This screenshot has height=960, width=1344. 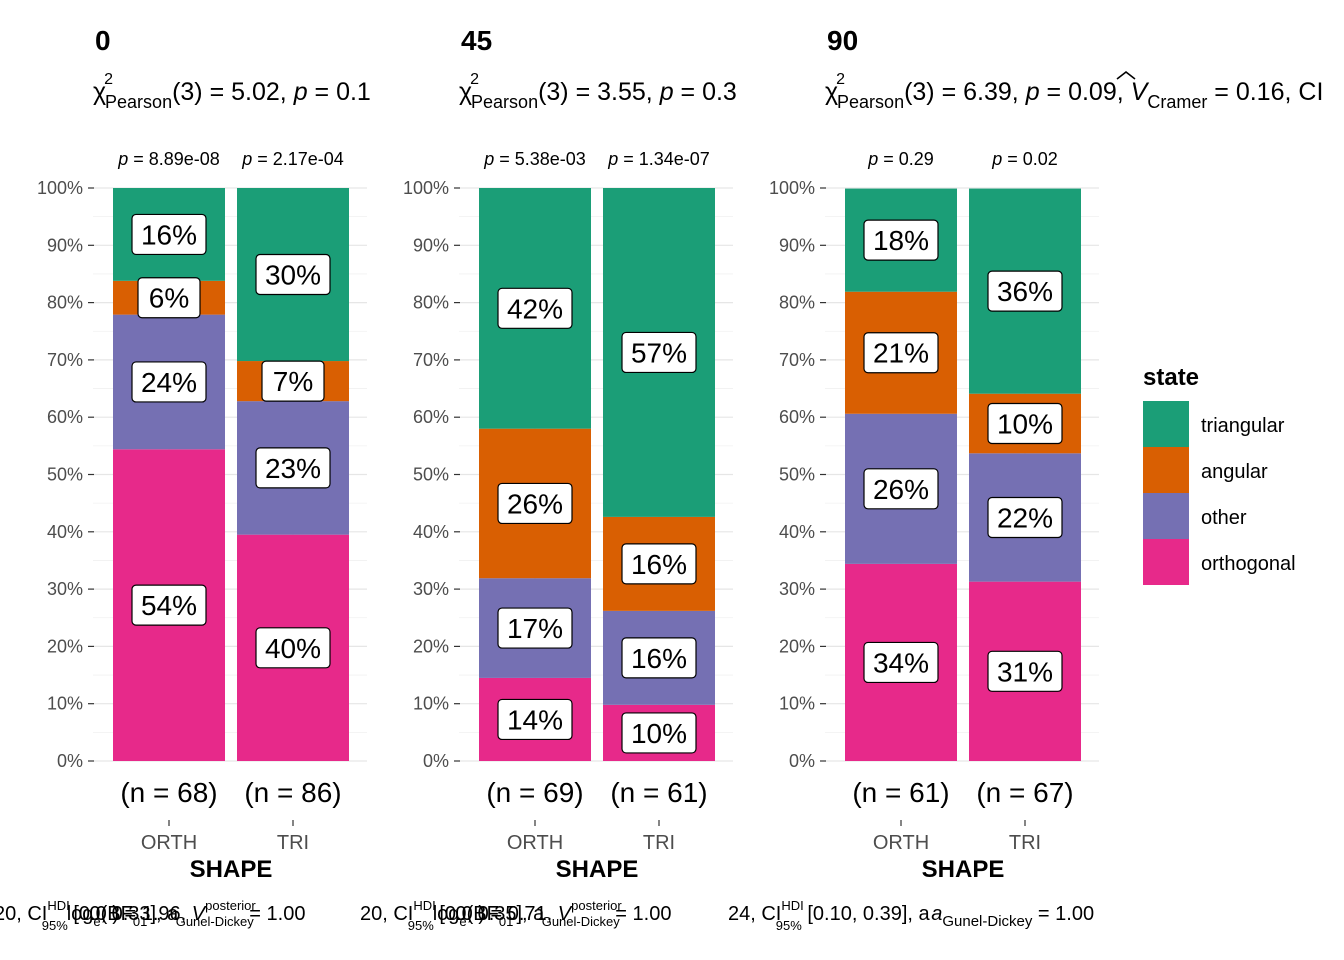 I want to click on svg-text: 17%, so click(x=535, y=628).